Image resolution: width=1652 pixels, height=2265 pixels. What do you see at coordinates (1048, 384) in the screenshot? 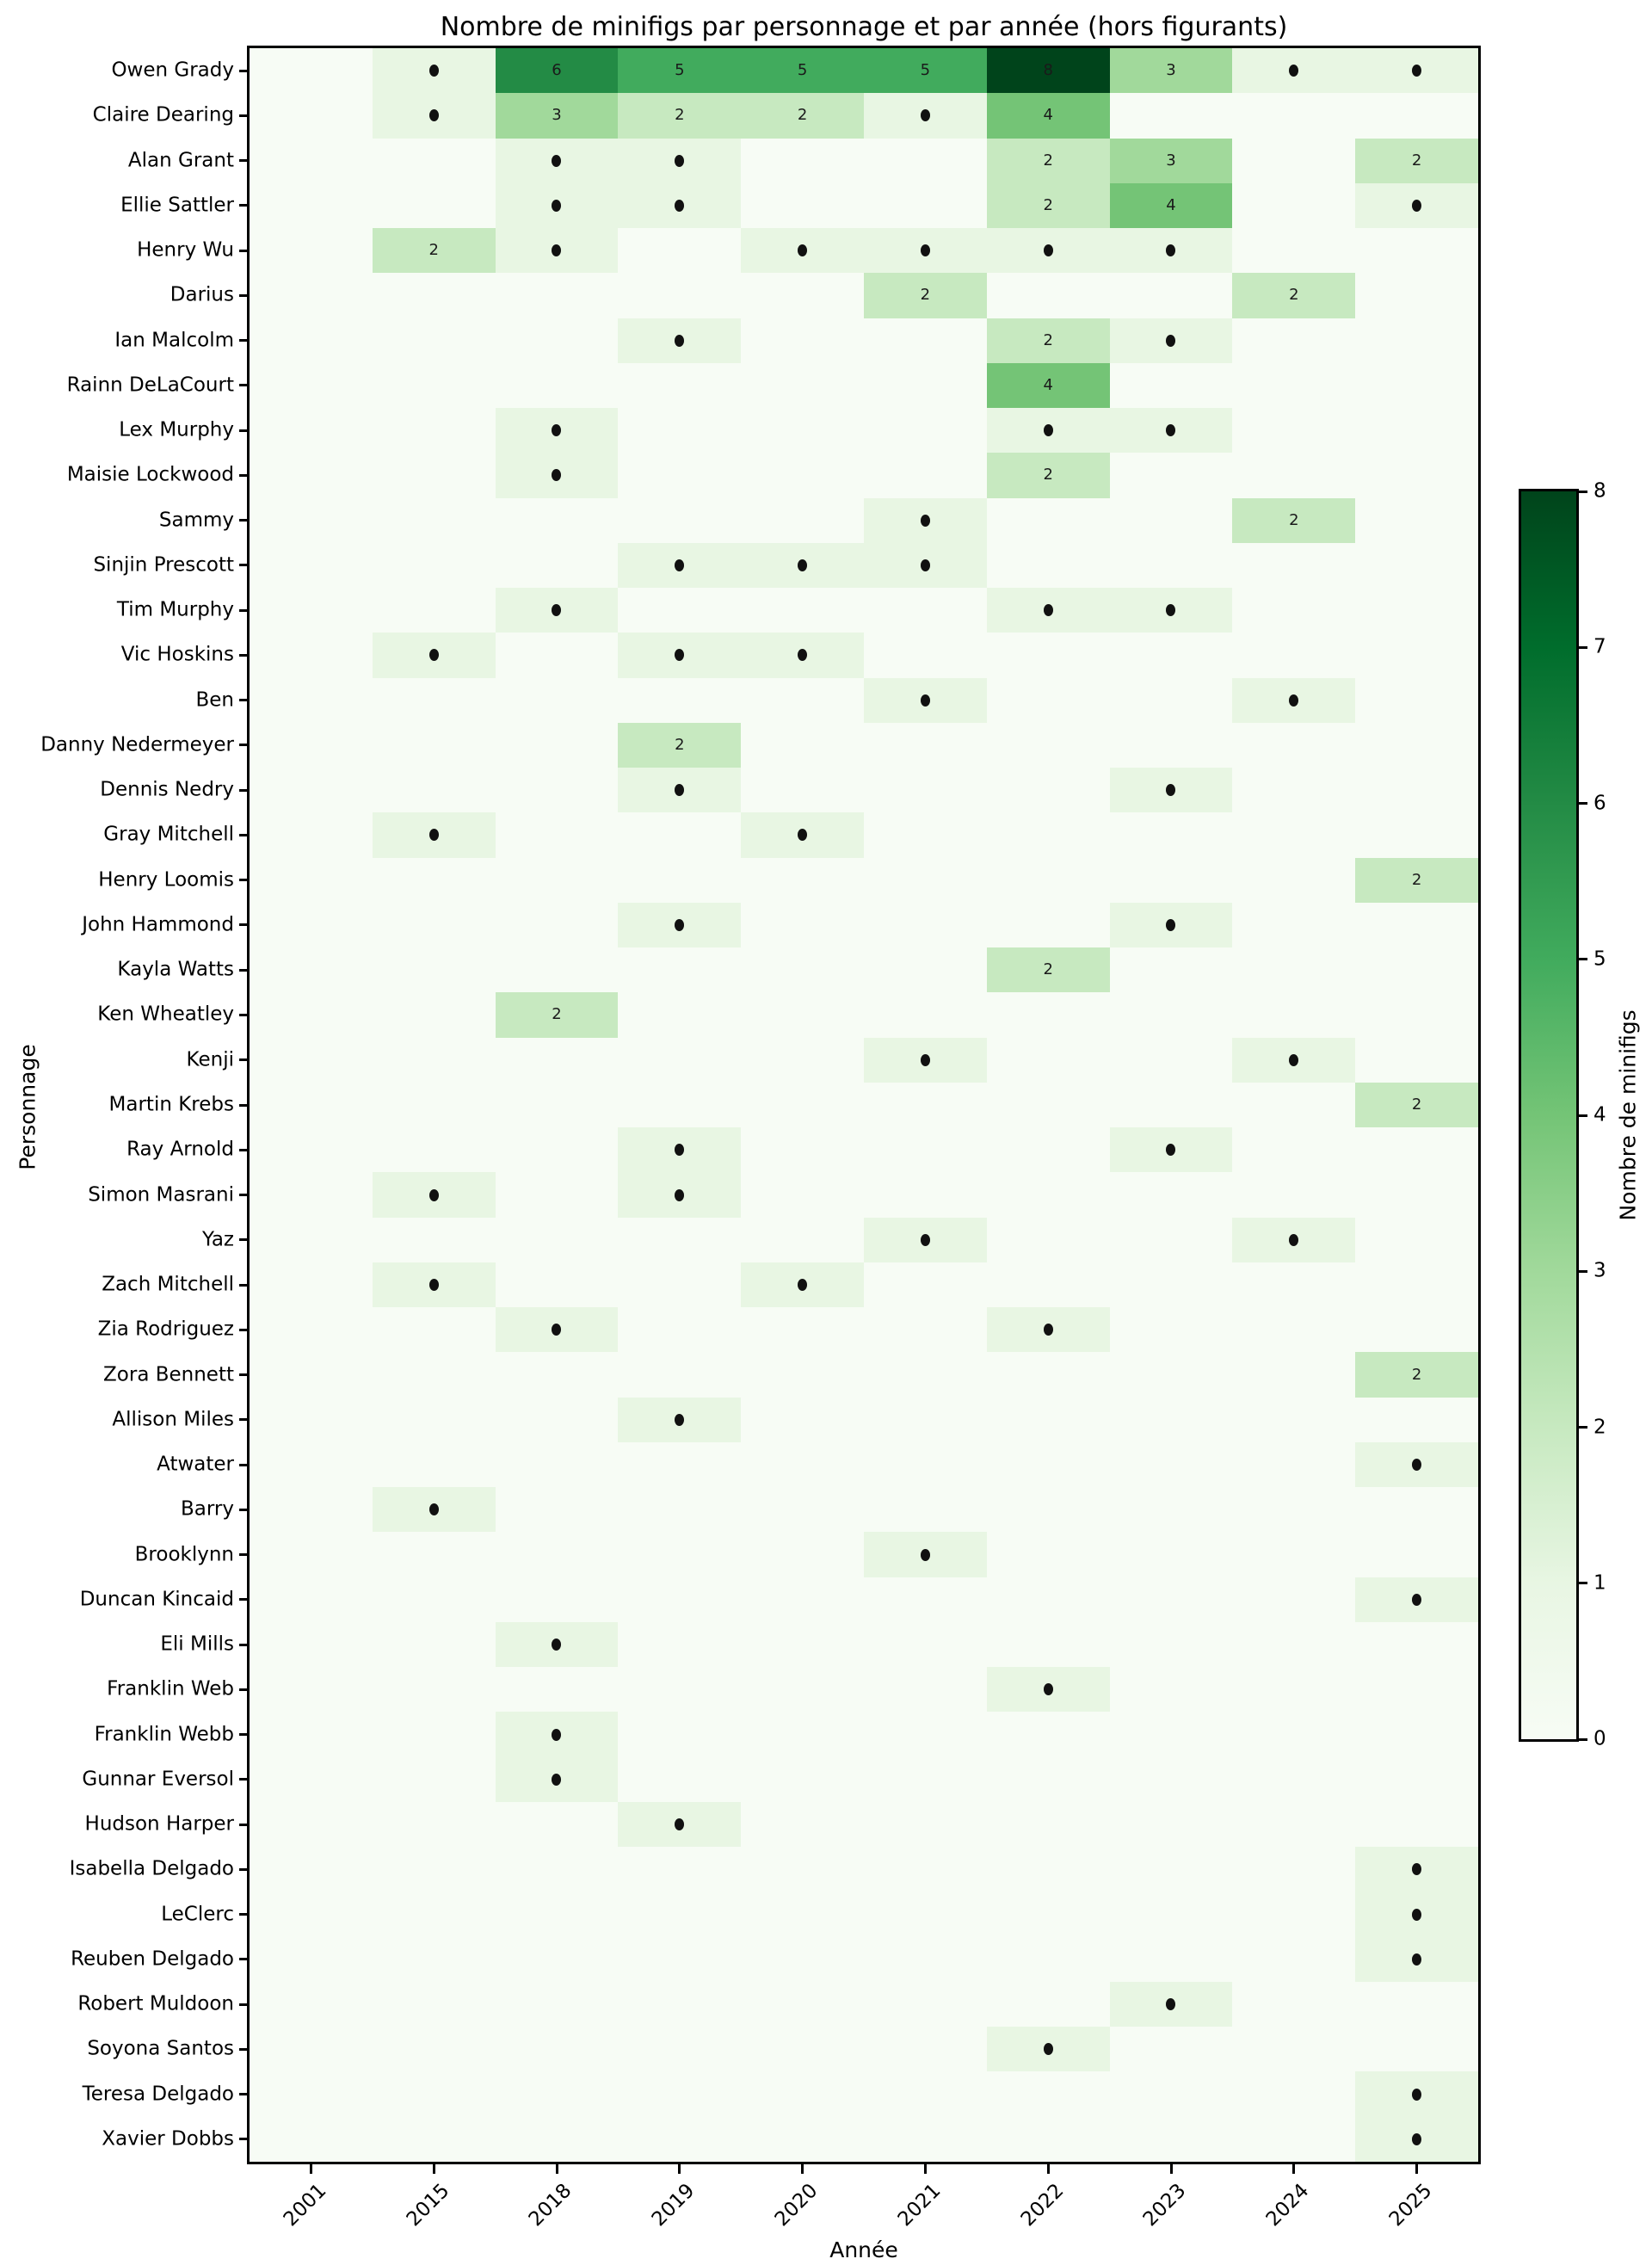
I see `cell-count-label: 4` at bounding box center [1048, 384].